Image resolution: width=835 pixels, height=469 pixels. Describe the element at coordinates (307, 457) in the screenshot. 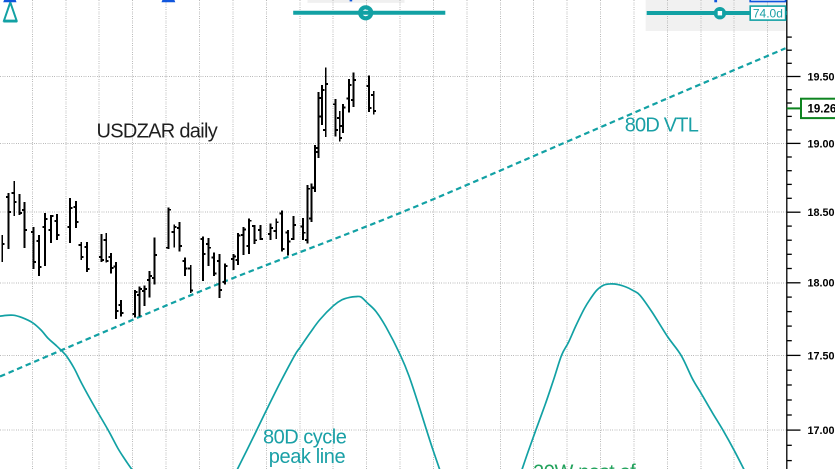

I see `svg-text: peak line` at that location.